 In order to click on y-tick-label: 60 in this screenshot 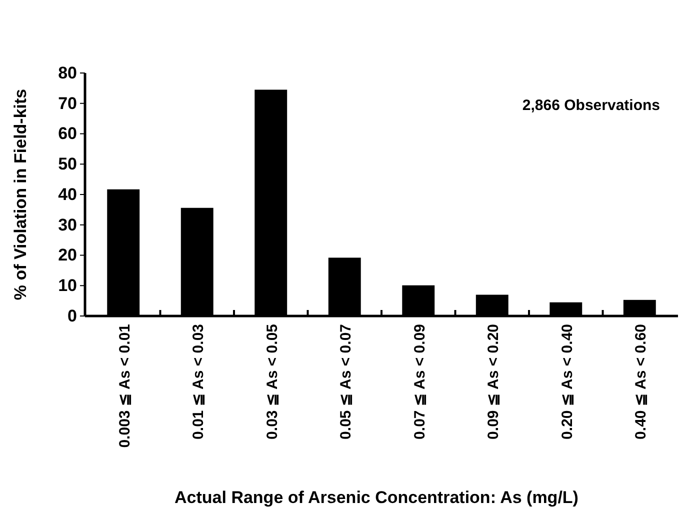, I will do `click(67, 134)`.